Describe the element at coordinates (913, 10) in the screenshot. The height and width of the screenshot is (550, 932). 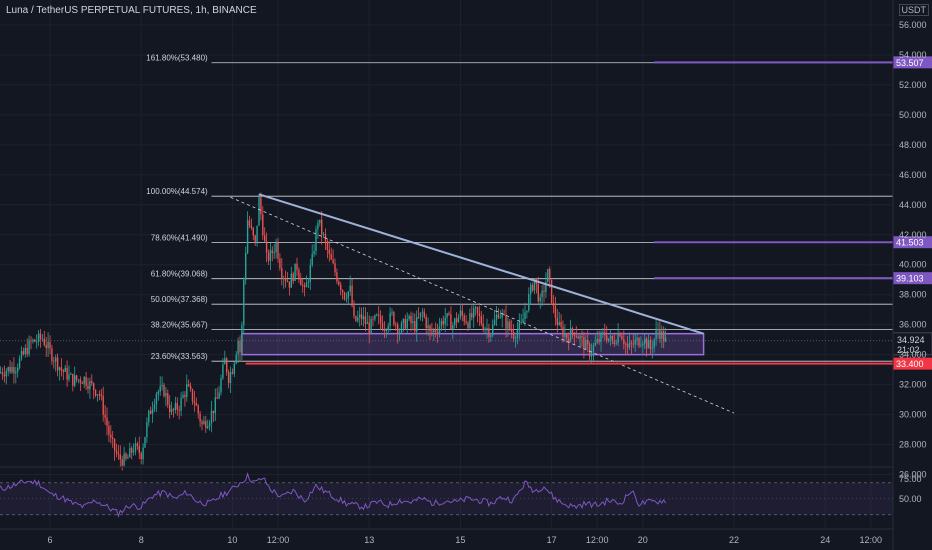
I see `currency-label: USDT` at that location.